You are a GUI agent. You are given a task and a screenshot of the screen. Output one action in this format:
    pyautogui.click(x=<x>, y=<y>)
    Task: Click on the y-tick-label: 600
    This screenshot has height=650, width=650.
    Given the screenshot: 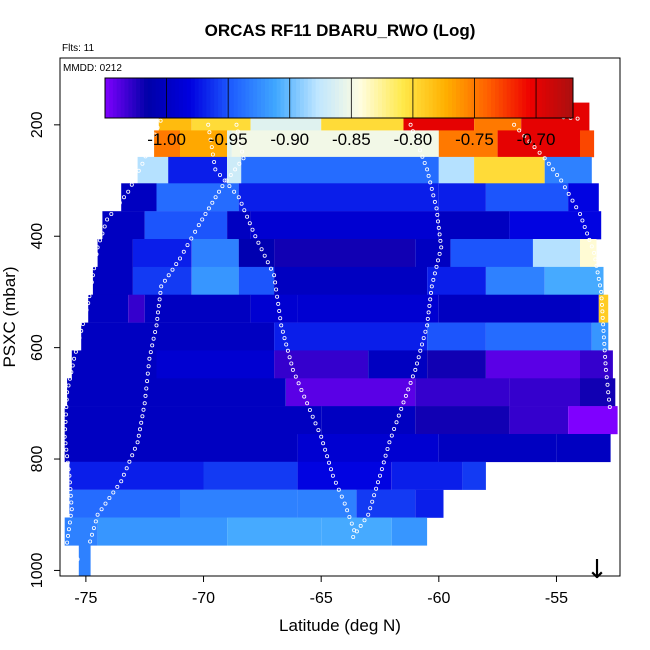 What is the action you would take?
    pyautogui.click(x=37, y=347)
    